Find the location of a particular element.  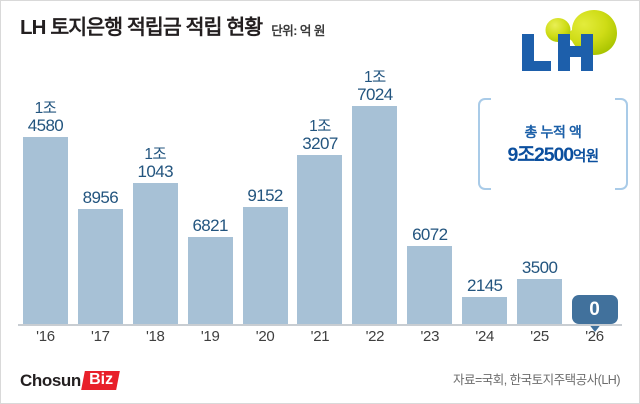

bar-value-label: 6072 is located at coordinates (430, 234).